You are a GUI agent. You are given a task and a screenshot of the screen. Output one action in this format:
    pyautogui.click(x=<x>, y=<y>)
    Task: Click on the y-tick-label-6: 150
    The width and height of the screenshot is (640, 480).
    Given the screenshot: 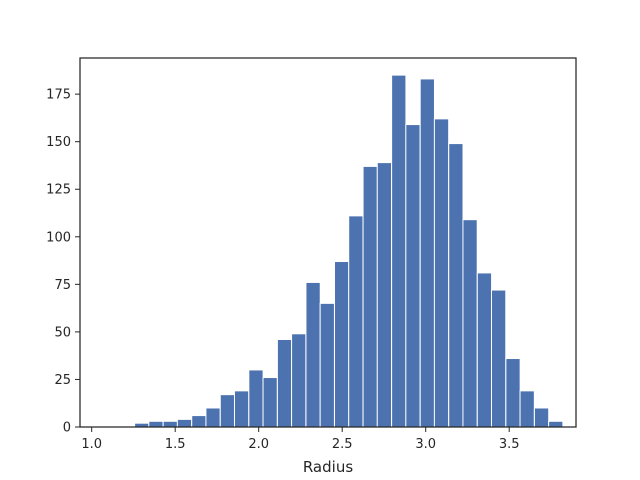 What is the action you would take?
    pyautogui.click(x=58, y=142)
    